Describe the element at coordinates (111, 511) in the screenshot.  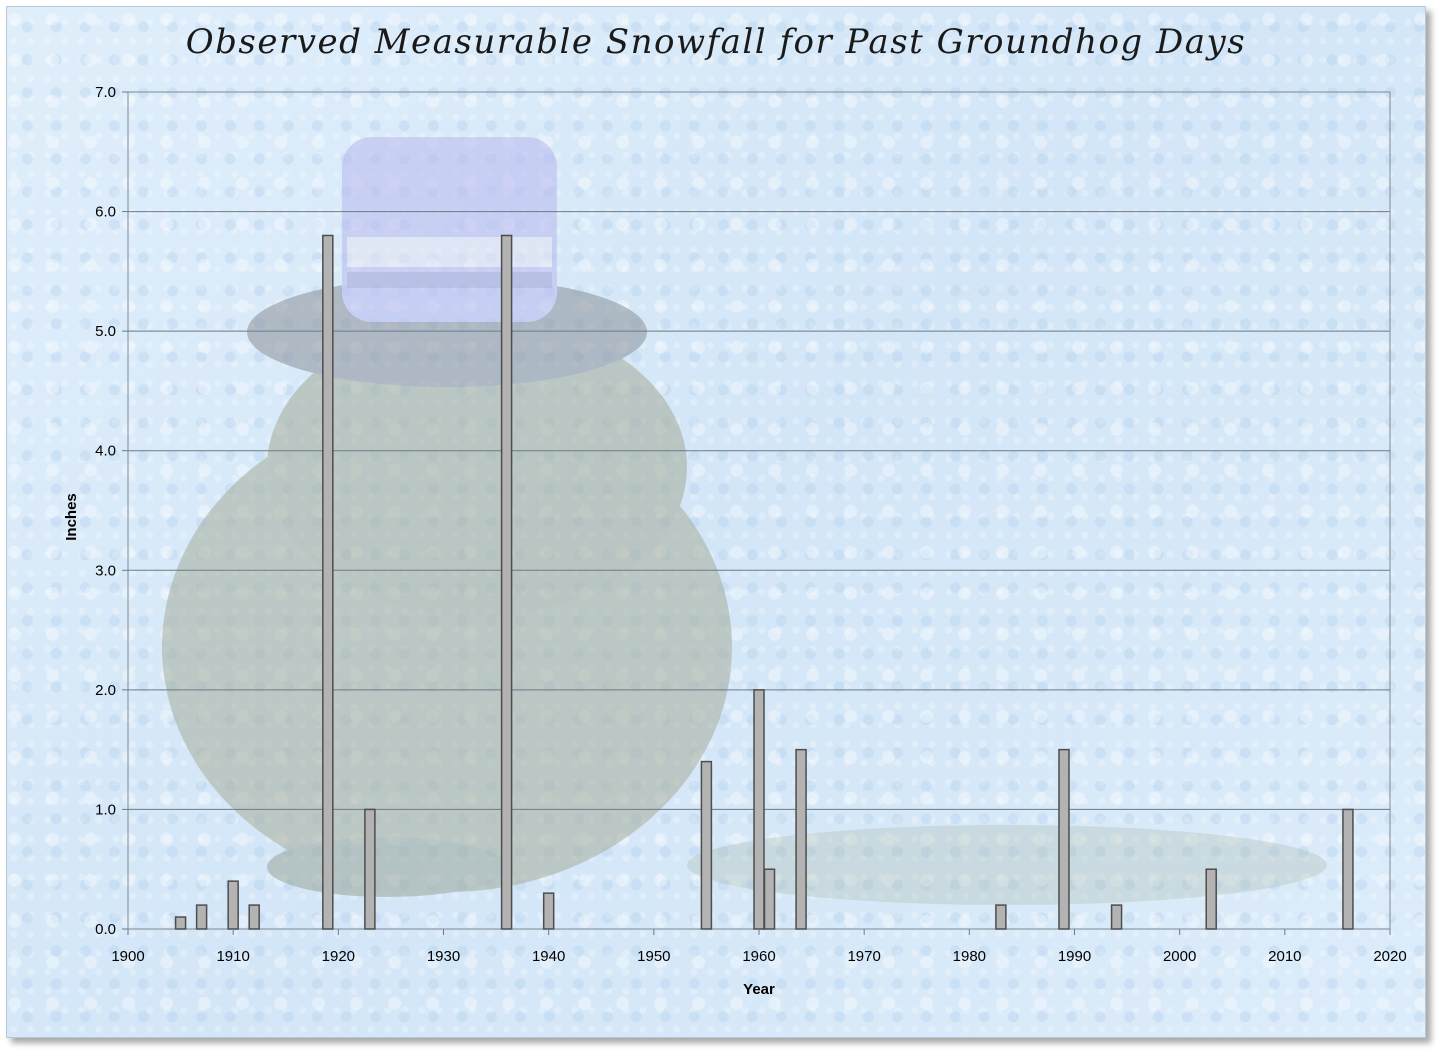
I see `y-axis: 0.0 1.0 2.0 3.0 4.0 5.0 6.0 7.0` at that location.